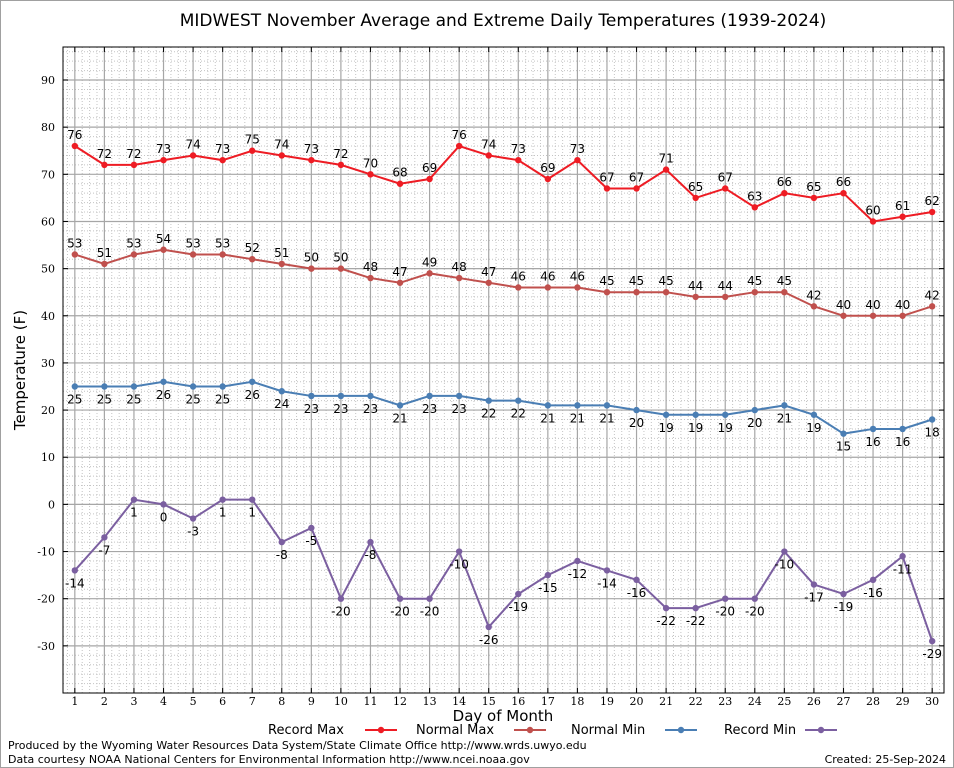 This screenshot has width=954, height=768. I want to click on legend-label-record-max: Record Max, so click(306, 730).